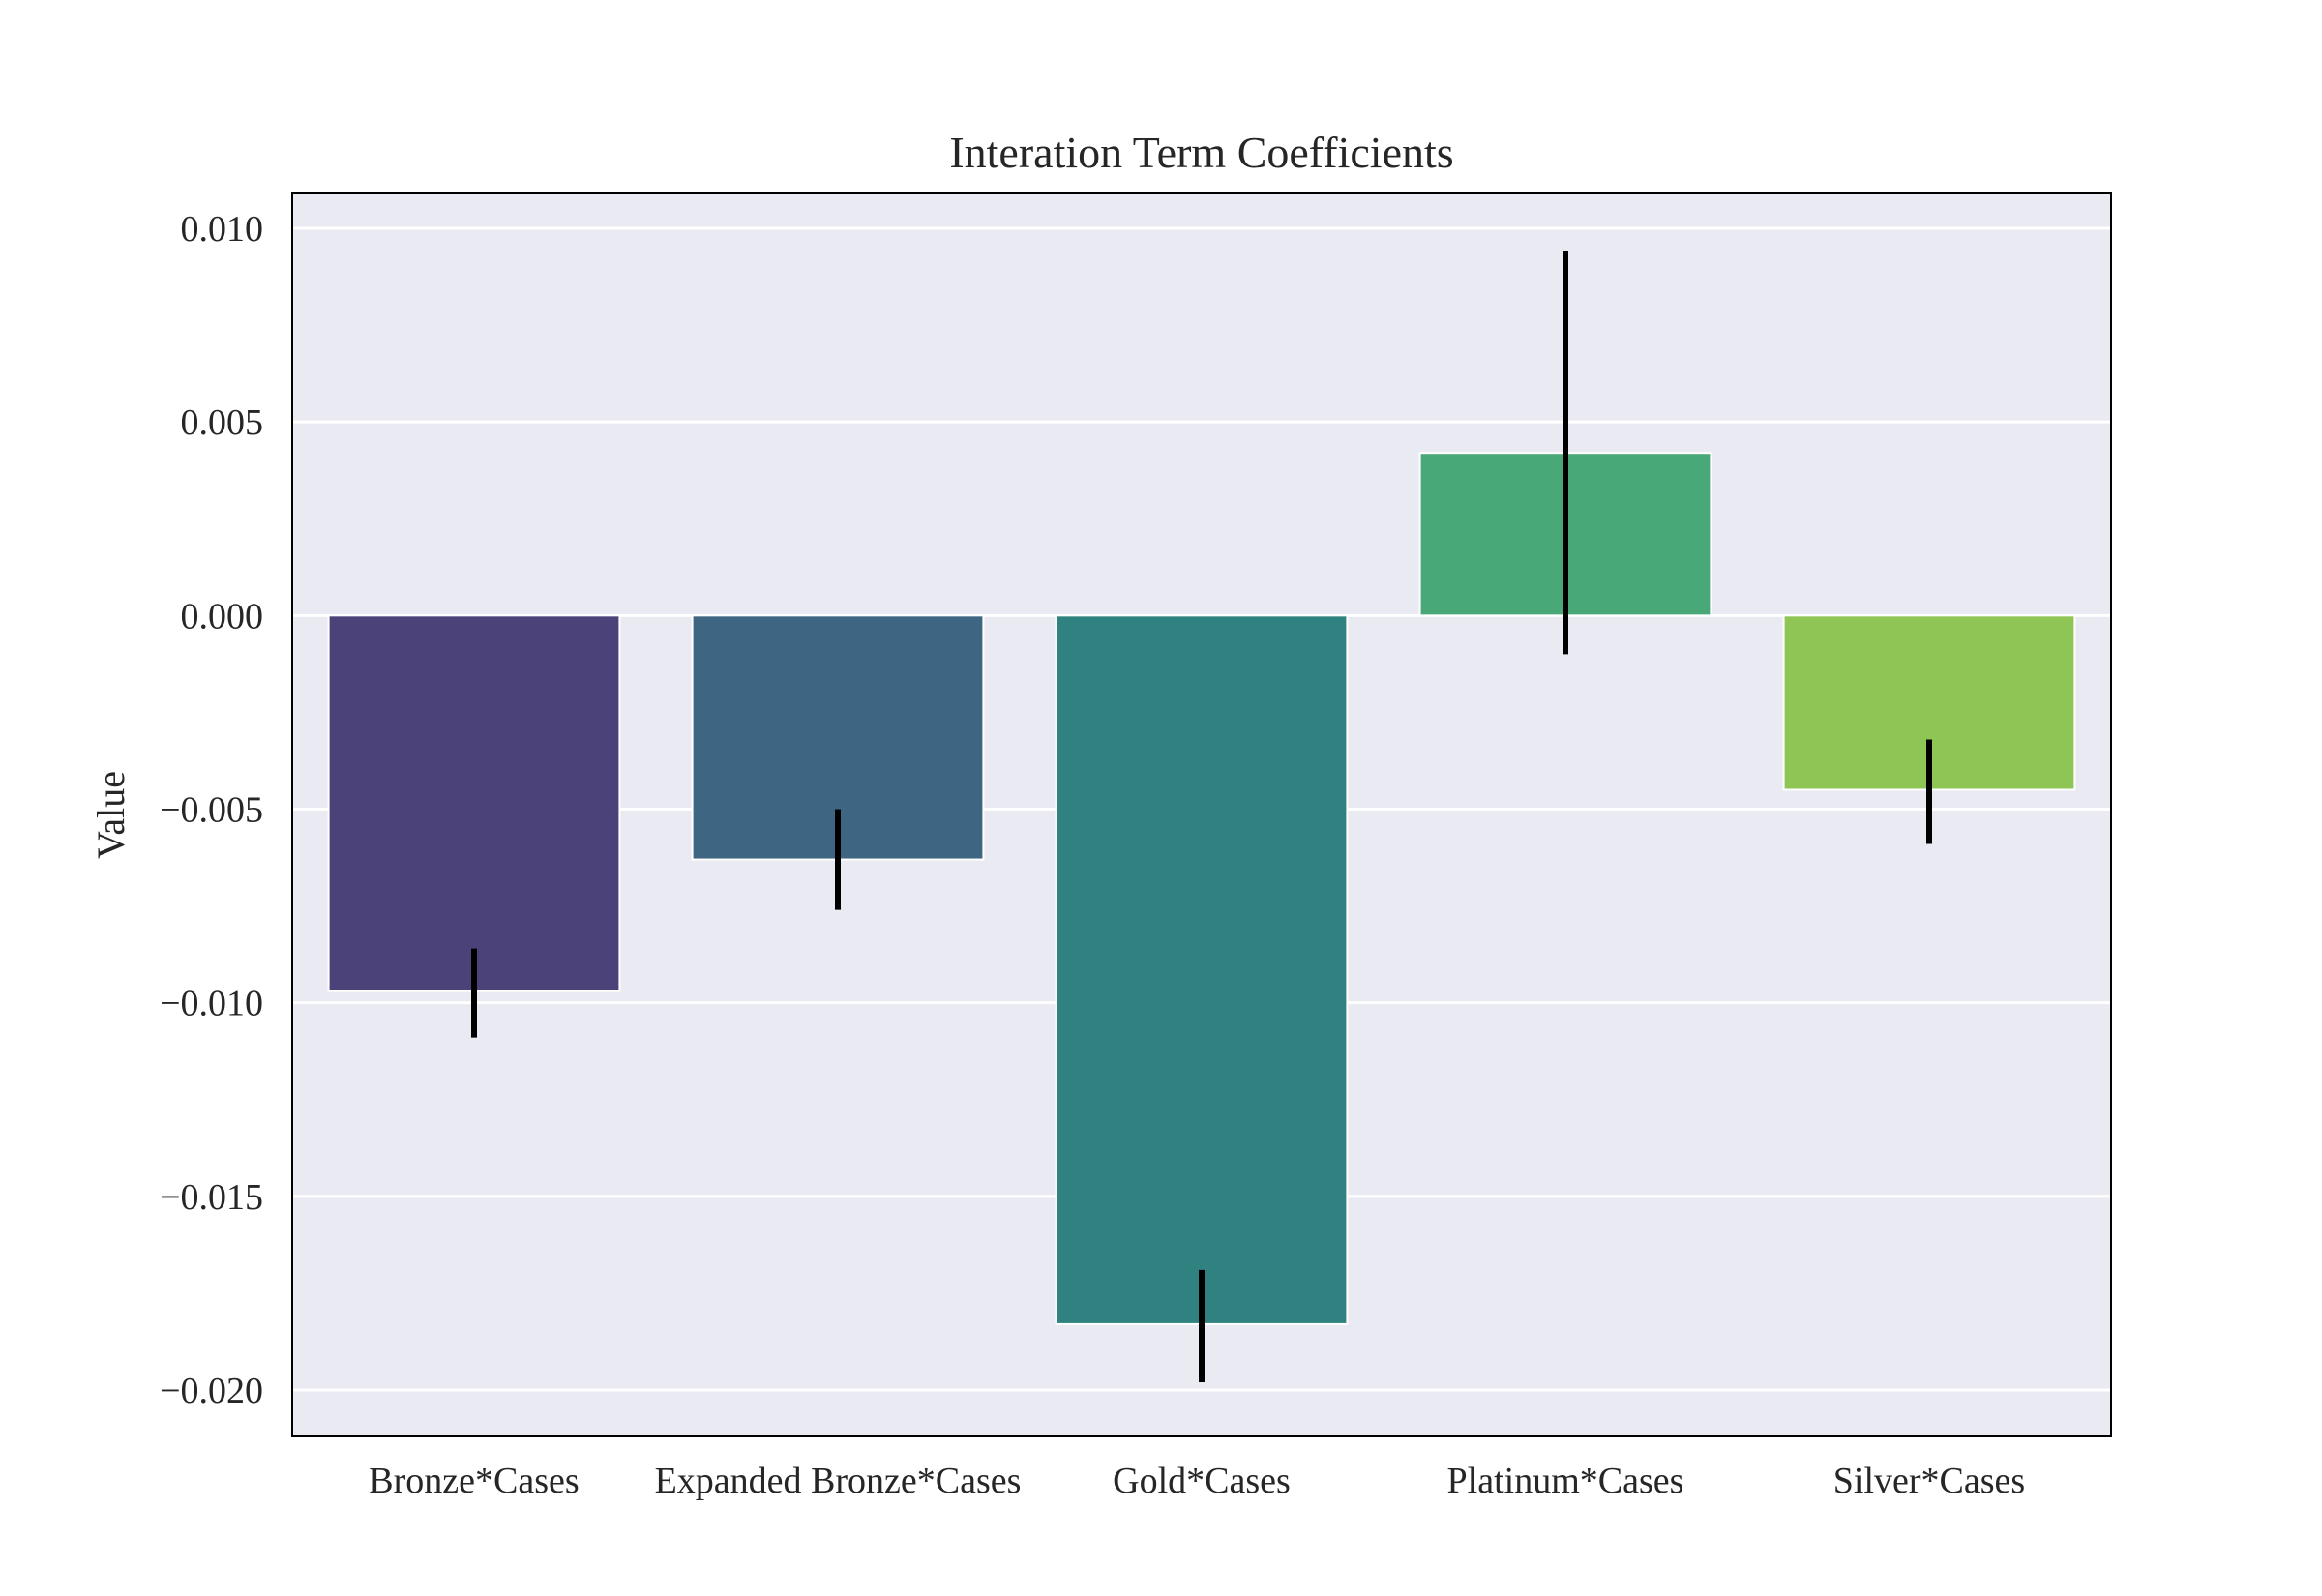  I want to click on x-tick-label: Platinum*Cases, so click(1565, 1481).